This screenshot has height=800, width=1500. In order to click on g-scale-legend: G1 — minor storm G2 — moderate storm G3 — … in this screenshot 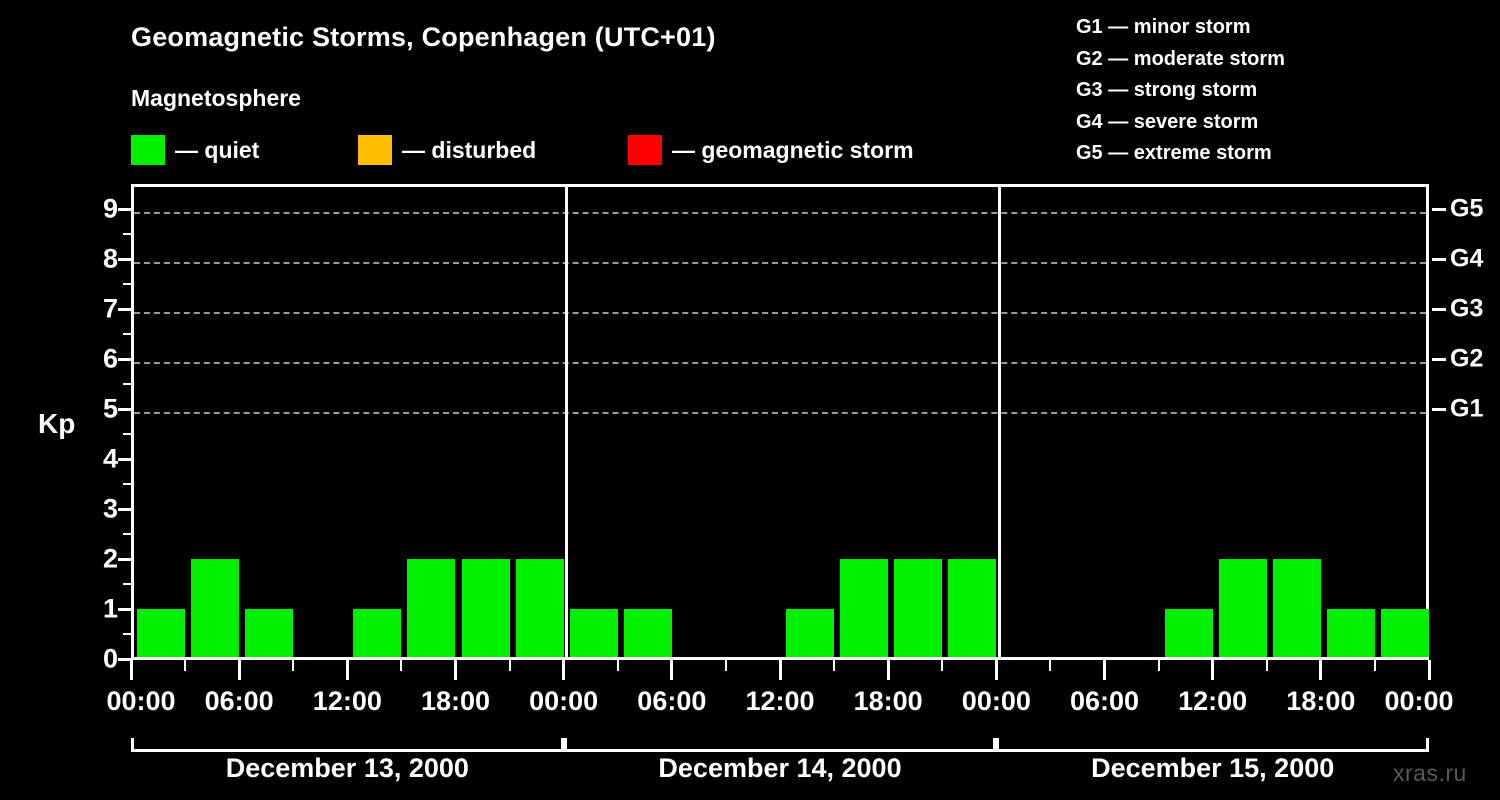, I will do `click(1180, 91)`.